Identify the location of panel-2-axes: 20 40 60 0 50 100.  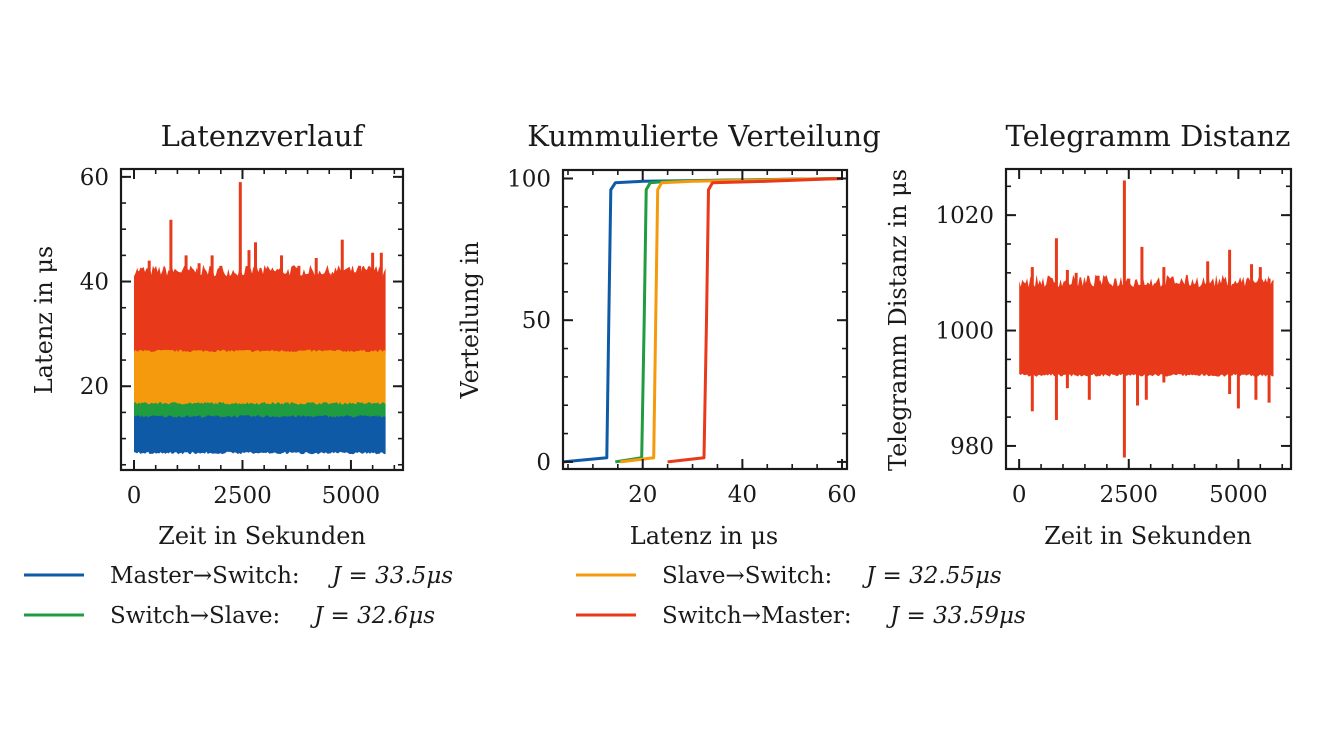
(682, 337).